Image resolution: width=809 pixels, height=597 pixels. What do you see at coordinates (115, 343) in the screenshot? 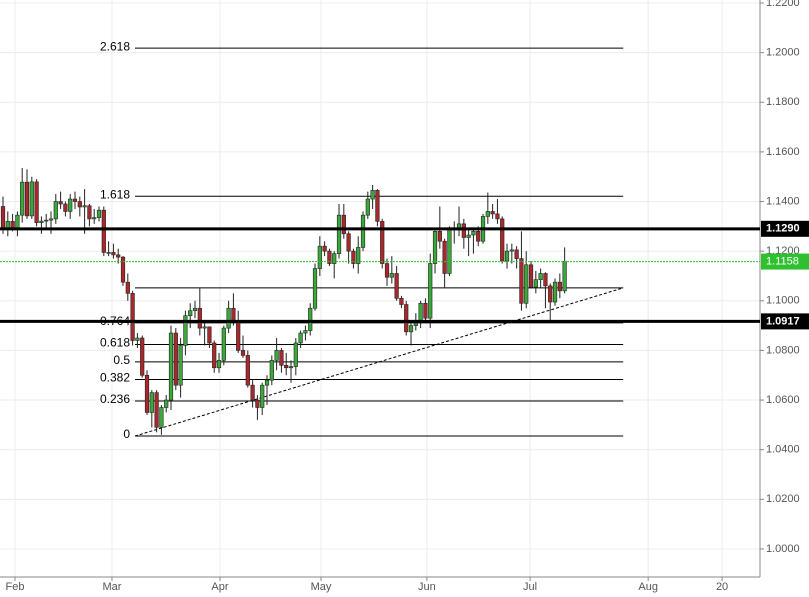
I see `fib-label: 0.618` at bounding box center [115, 343].